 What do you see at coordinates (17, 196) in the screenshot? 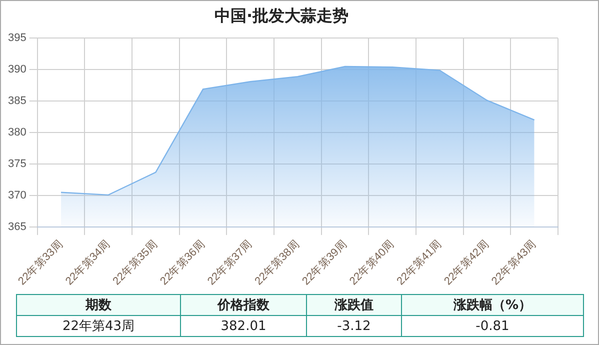
I see `y-tick-label: 370` at bounding box center [17, 196].